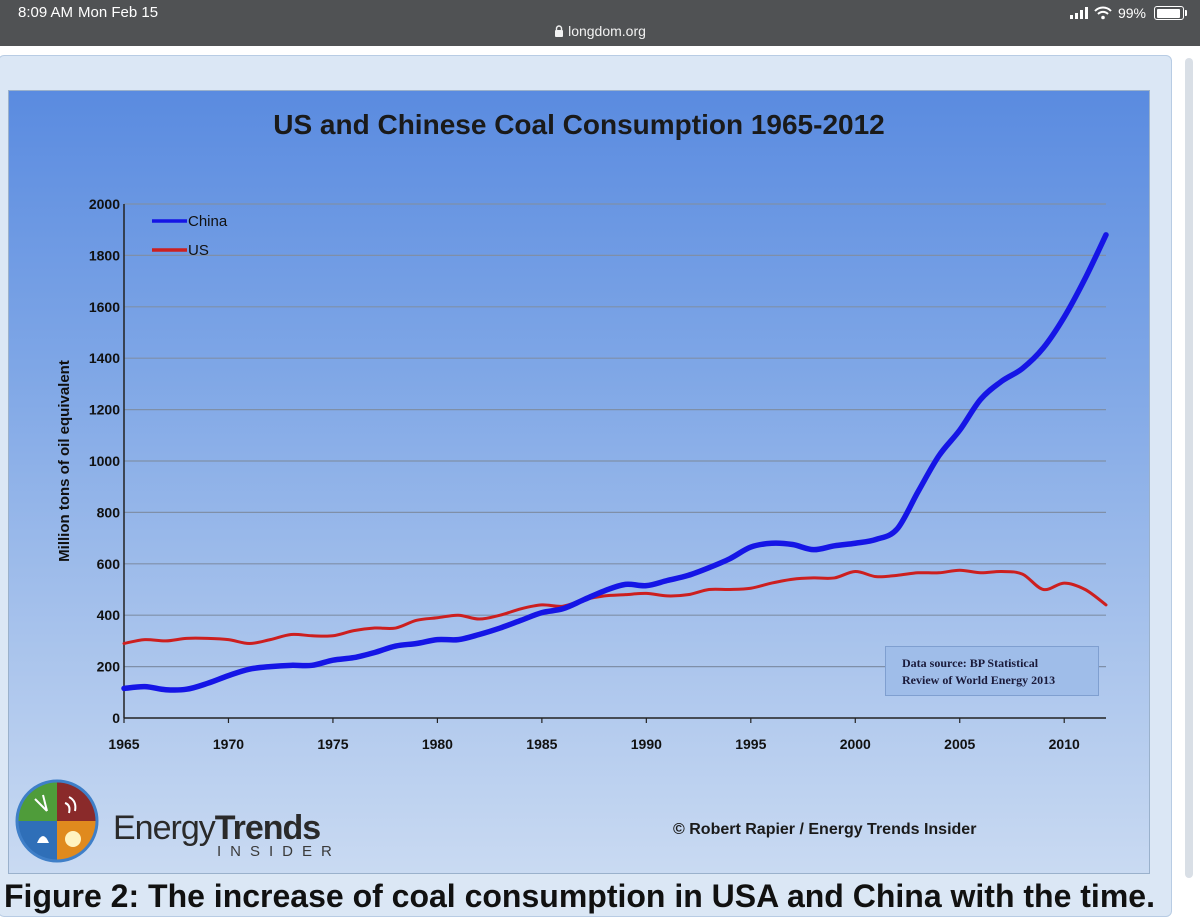 The height and width of the screenshot is (917, 1200). I want to click on y-tick-label: 1800, so click(104, 255).